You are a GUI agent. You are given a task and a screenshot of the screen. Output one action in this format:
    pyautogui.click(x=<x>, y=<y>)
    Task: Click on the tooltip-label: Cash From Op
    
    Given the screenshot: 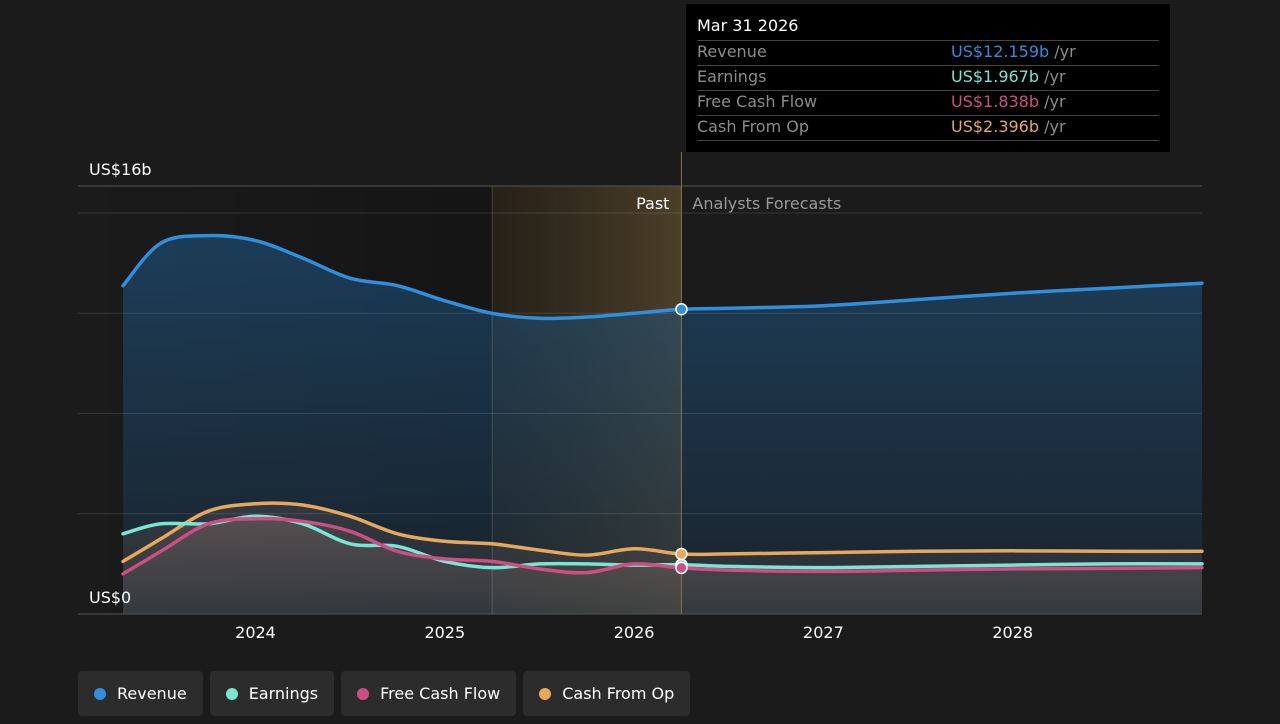 What is the action you would take?
    pyautogui.click(x=753, y=126)
    